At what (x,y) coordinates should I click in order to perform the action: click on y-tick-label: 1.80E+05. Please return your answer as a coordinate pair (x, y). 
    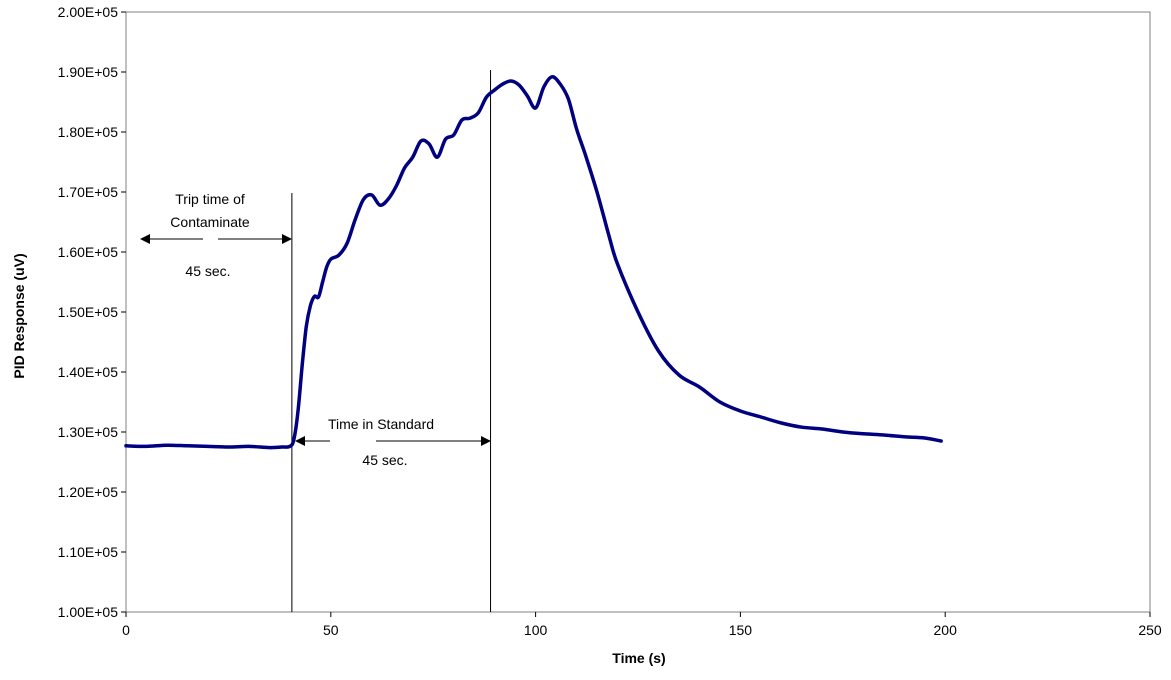
    Looking at the image, I should click on (88, 132).